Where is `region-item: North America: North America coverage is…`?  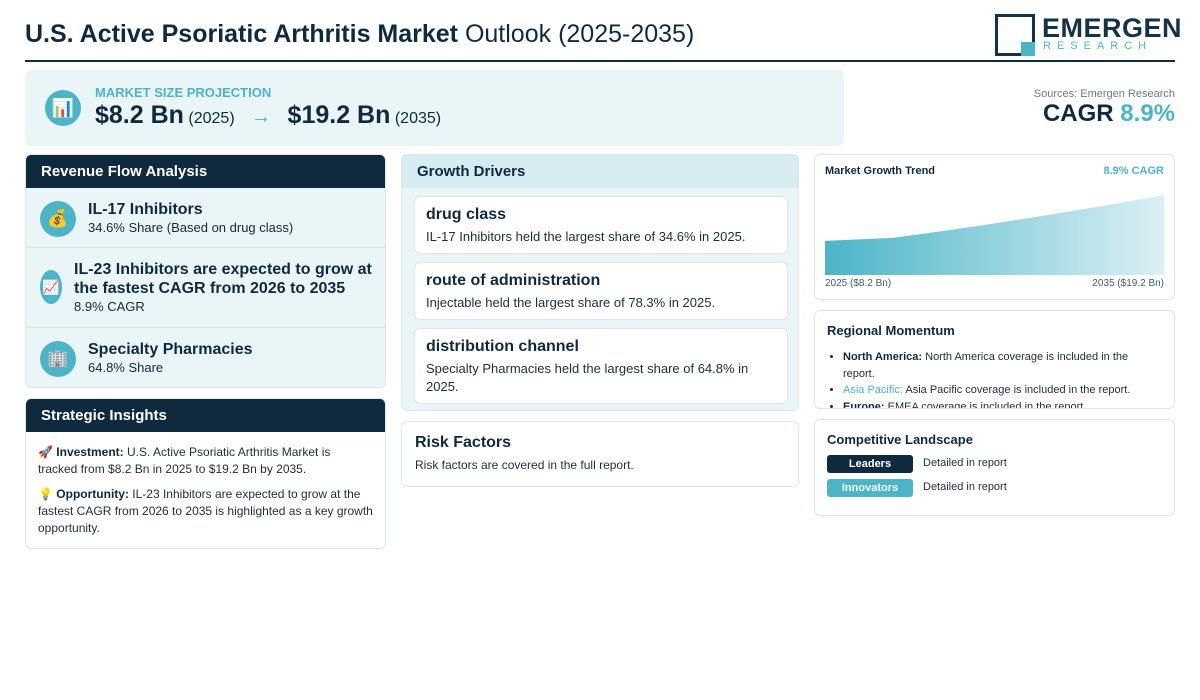
region-item: North America: North America coverage is… is located at coordinates (1002, 365).